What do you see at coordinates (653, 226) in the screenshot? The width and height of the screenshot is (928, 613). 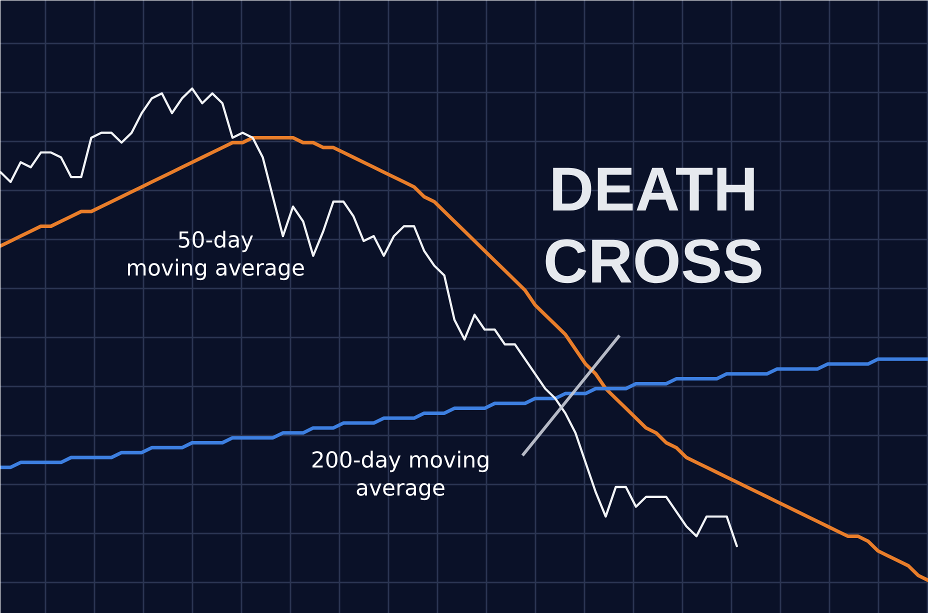 I see `text: DEATH CROSS` at bounding box center [653, 226].